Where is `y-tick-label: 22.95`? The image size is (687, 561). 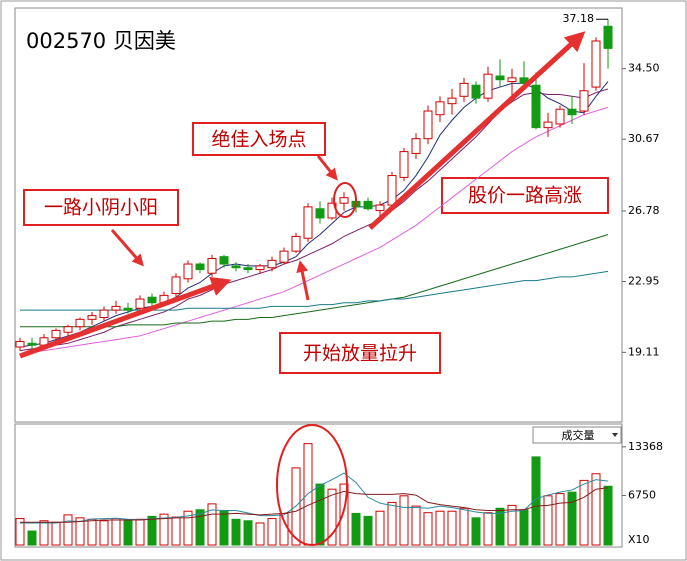 y-tick-label: 22.95 is located at coordinates (644, 281).